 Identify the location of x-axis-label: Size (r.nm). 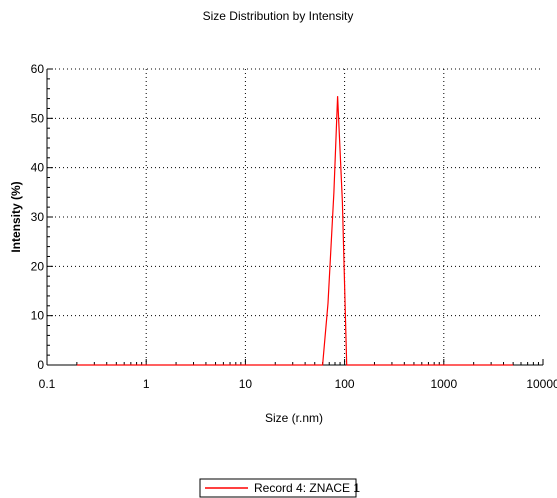
(294, 418).